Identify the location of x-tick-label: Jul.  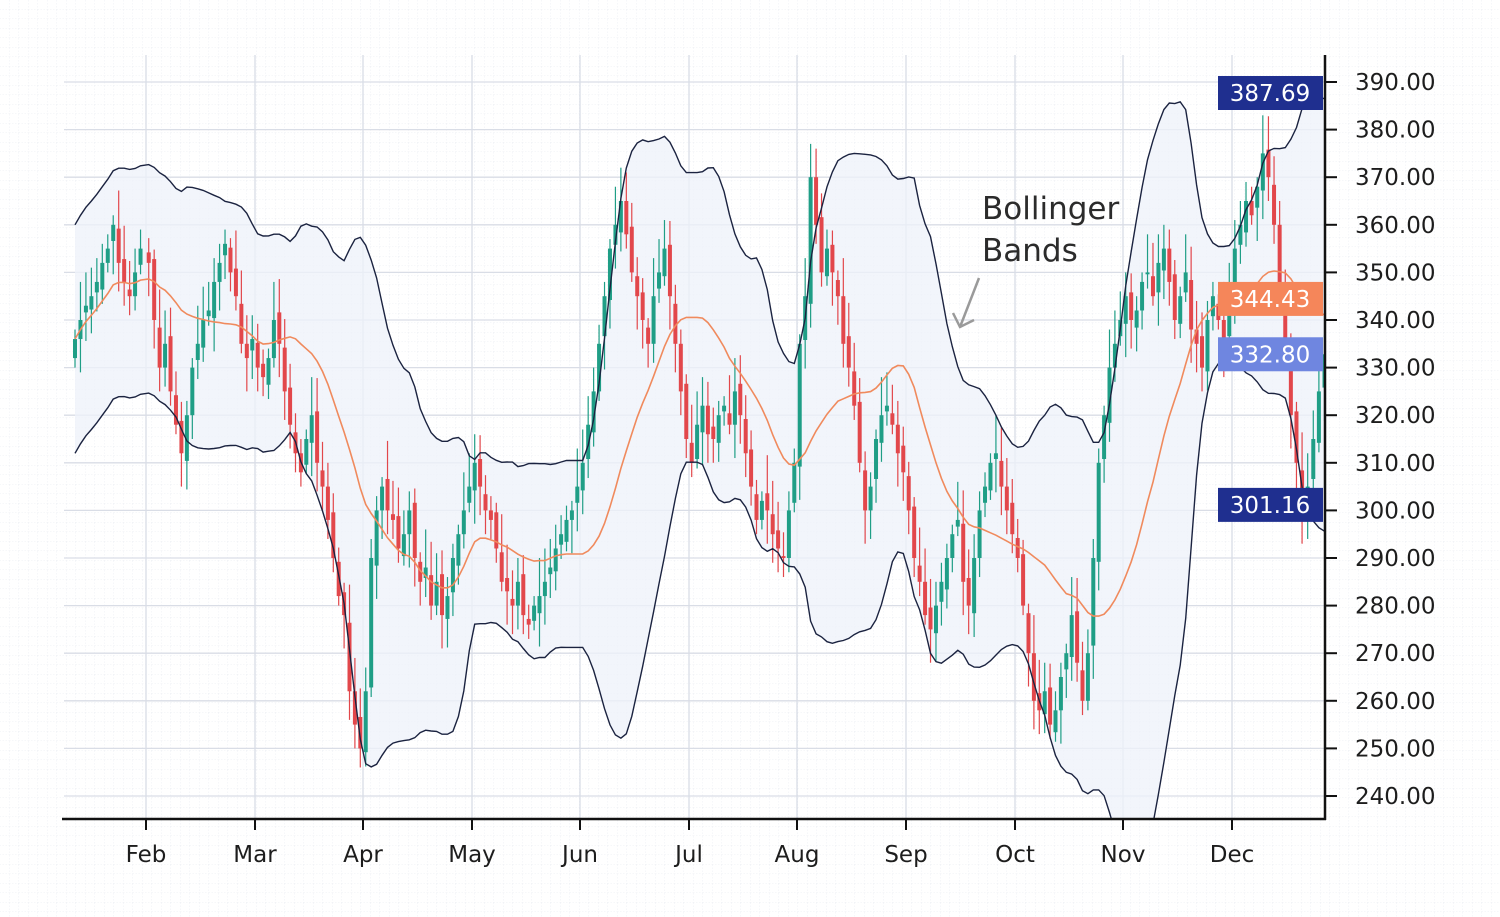
(688, 855).